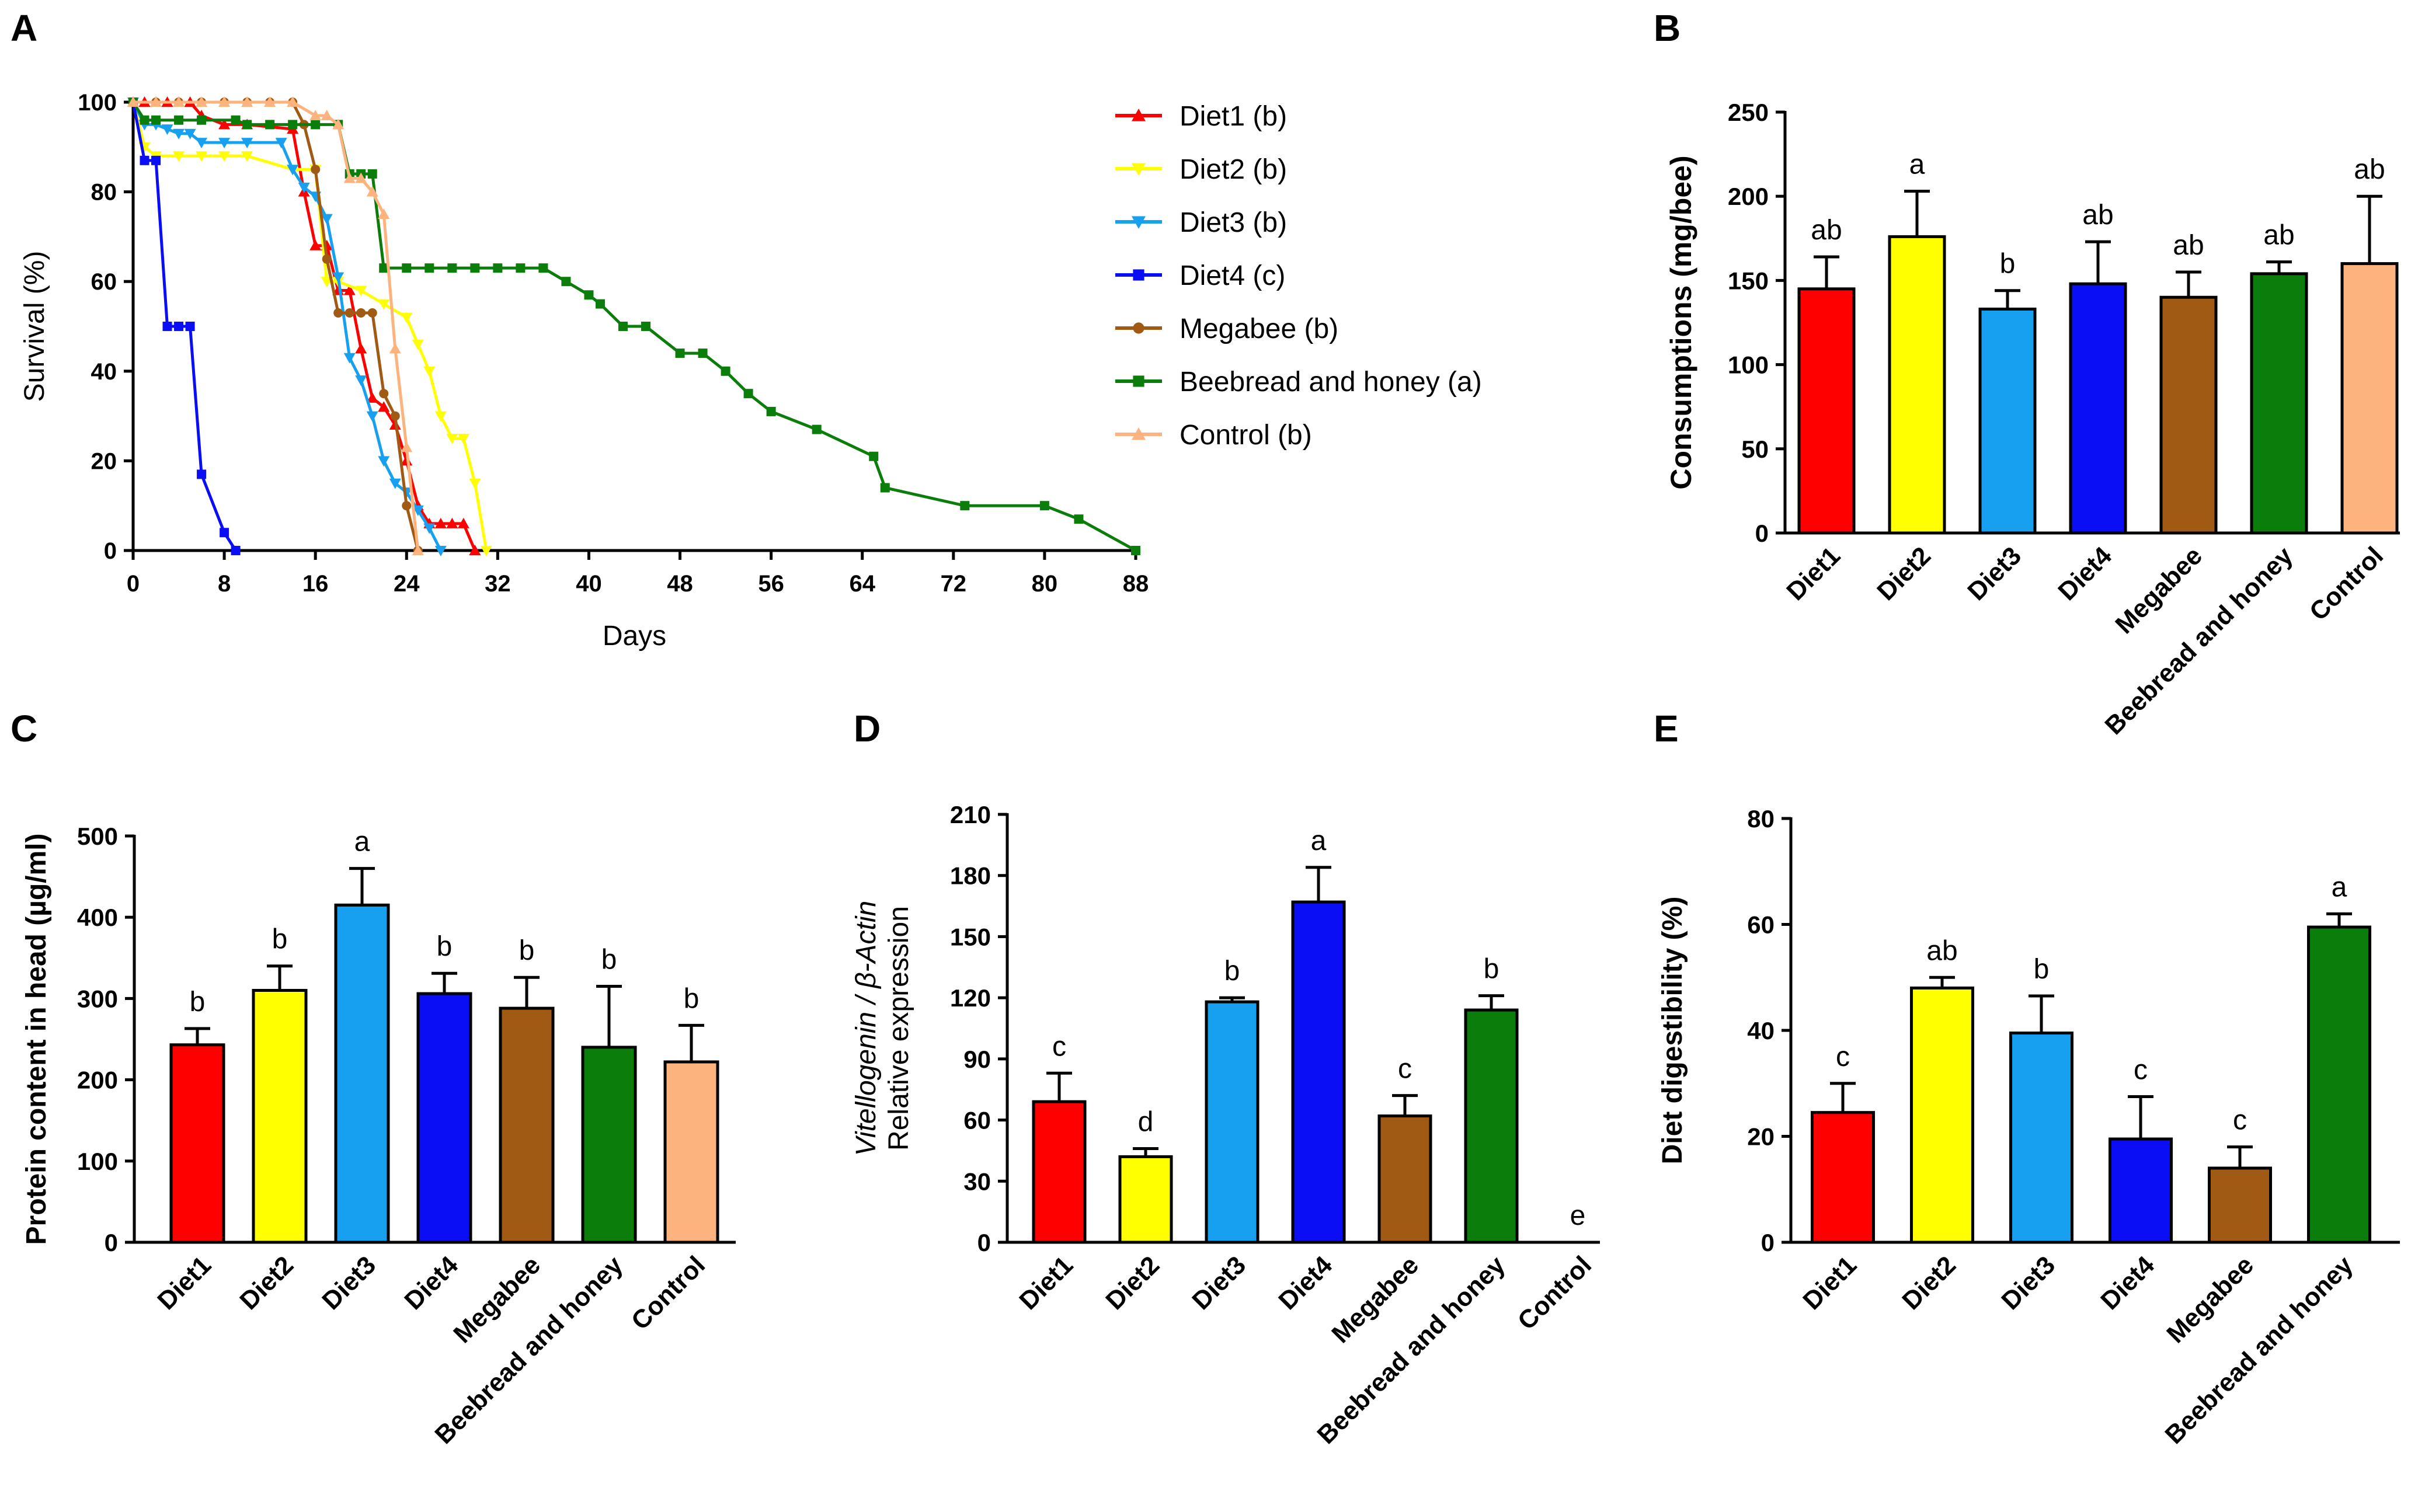 The height and width of the screenshot is (1512, 2425). Describe the element at coordinates (1761, 1137) in the screenshot. I see `y-tick-label: 20` at that location.